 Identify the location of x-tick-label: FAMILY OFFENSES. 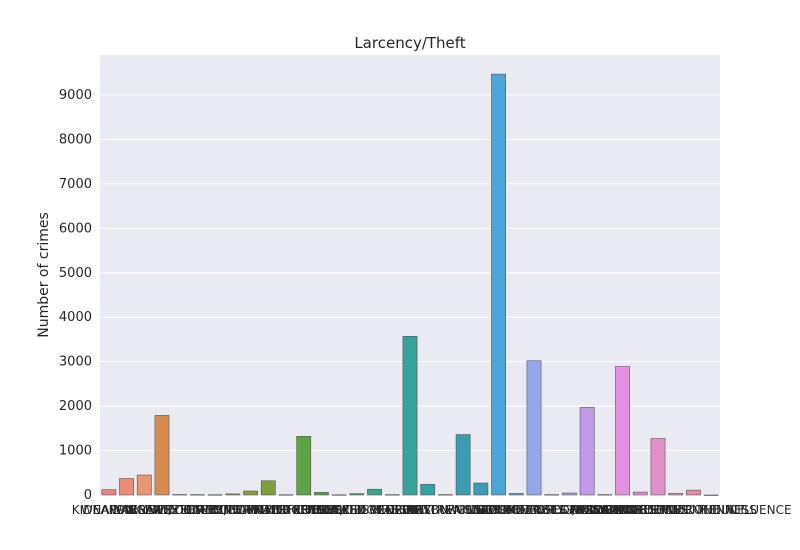
(286, 510).